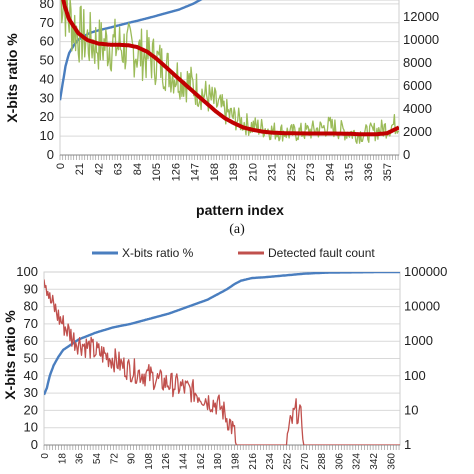 Image resolution: width=474 pixels, height=474 pixels. What do you see at coordinates (34, 444) in the screenshot?
I see `chart-b-y-tick-label: 0` at bounding box center [34, 444].